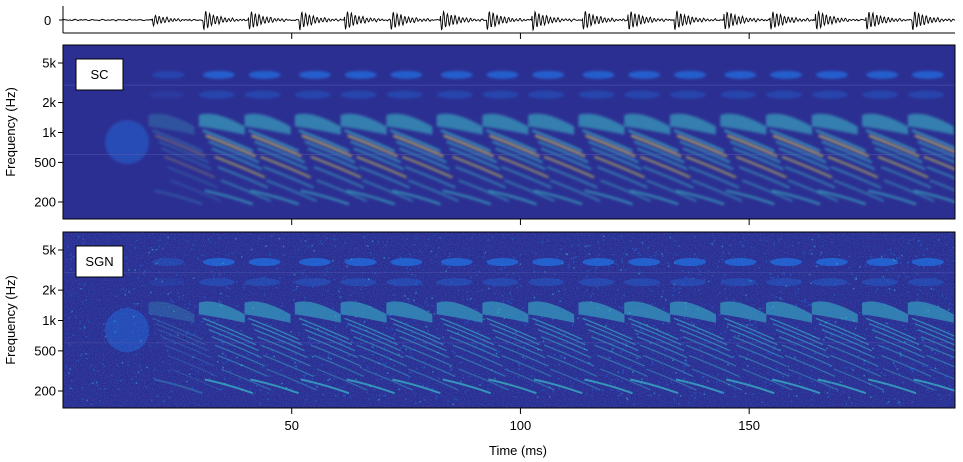 The width and height of the screenshot is (963, 462). Describe the element at coordinates (509, 119) in the screenshot. I see `sc-gridlines` at that location.